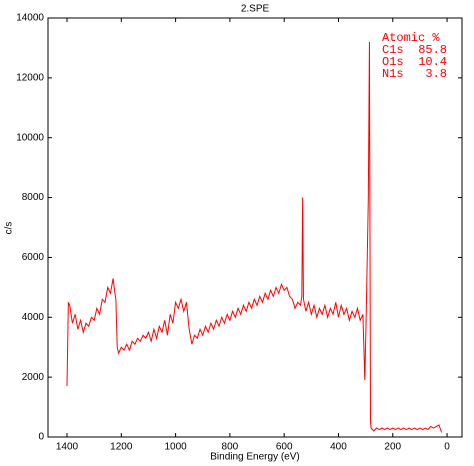  Describe the element at coordinates (230, 447) in the screenshot. I see `x-tick-label: 800` at that location.